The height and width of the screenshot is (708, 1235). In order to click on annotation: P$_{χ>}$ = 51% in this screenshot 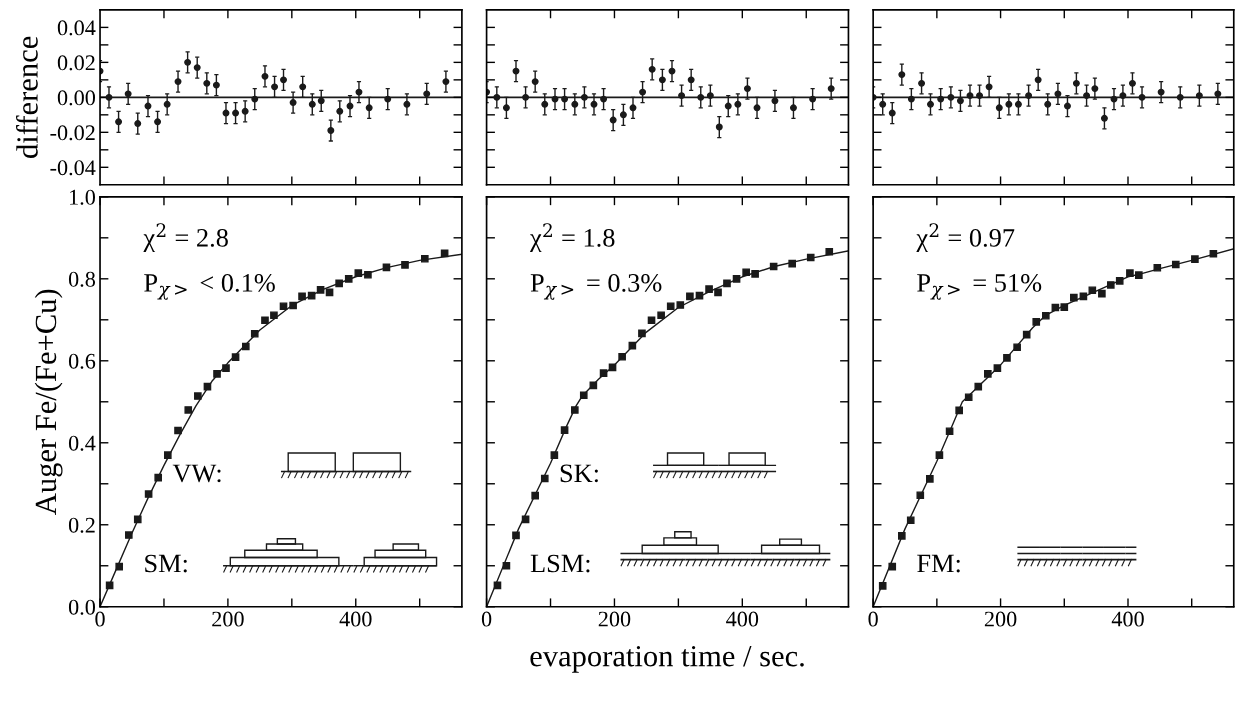, I will do `click(979, 286)`.